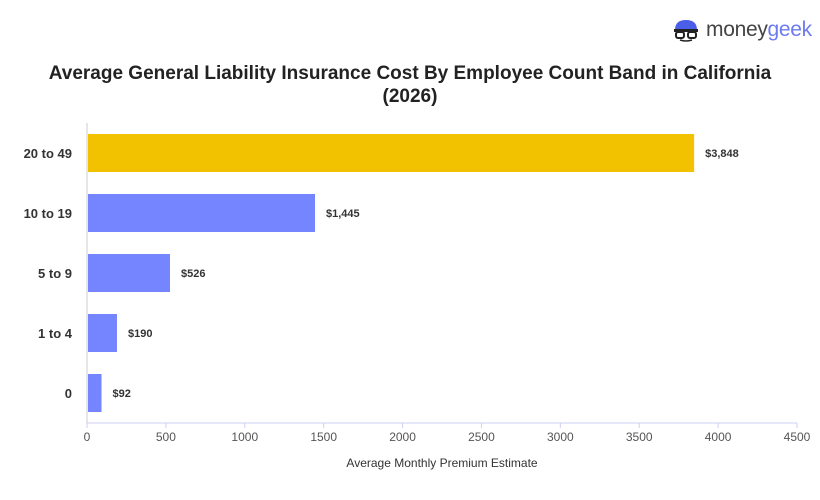 The width and height of the screenshot is (820, 500). What do you see at coordinates (140, 334) in the screenshot?
I see `data-label: $190` at bounding box center [140, 334].